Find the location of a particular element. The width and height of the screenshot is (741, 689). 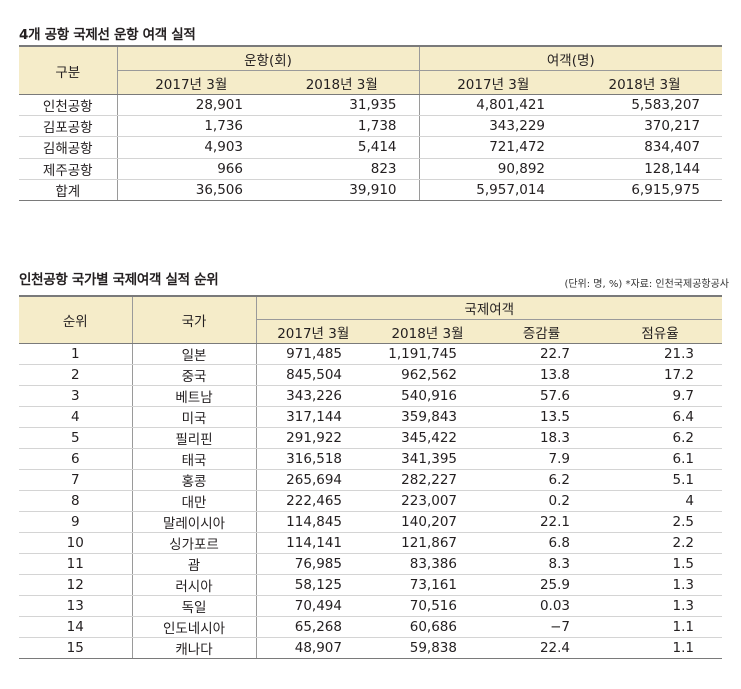

cell-2017: 265,694 is located at coordinates (312, 480).